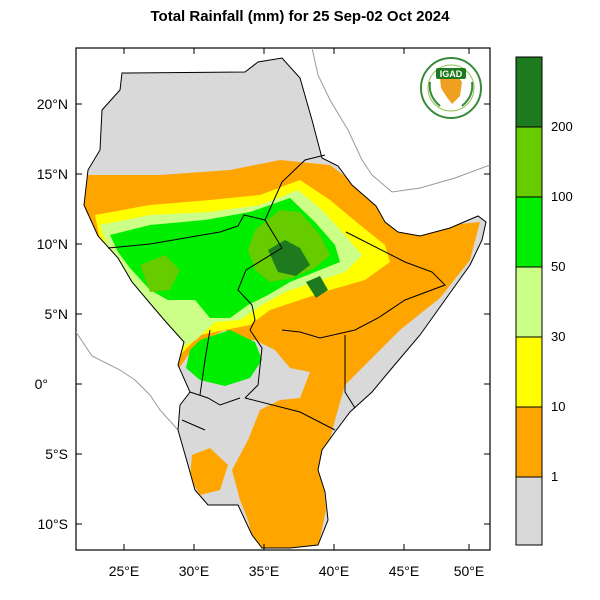  Describe the element at coordinates (52, 244) in the screenshot. I see `lat-tick-label: 10°N` at that location.